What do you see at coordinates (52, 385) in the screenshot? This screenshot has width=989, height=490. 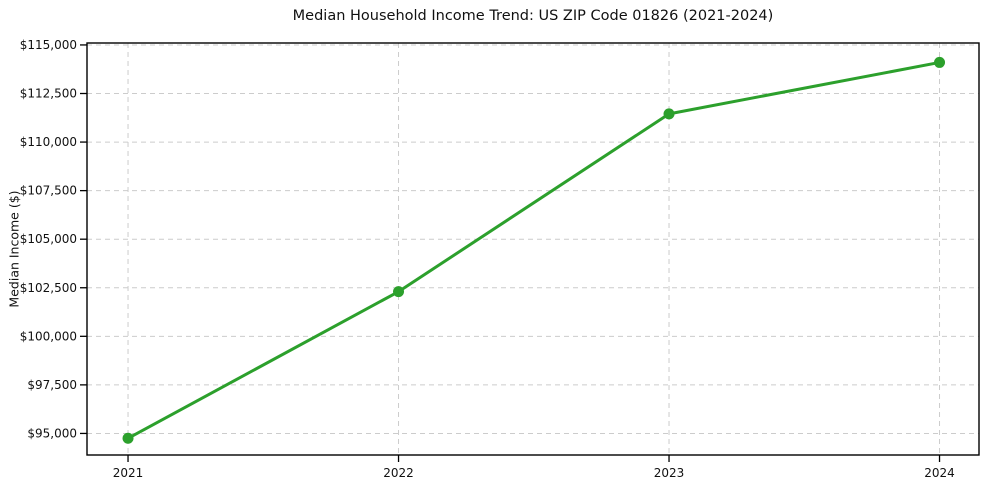 I see `y-tick-label: $97,500` at bounding box center [52, 385].